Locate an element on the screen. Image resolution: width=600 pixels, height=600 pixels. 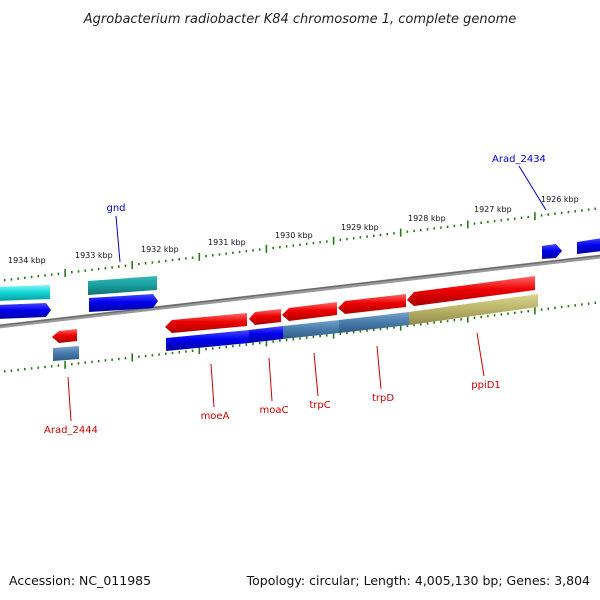
gene-moeA-outer is located at coordinates (206, 323).